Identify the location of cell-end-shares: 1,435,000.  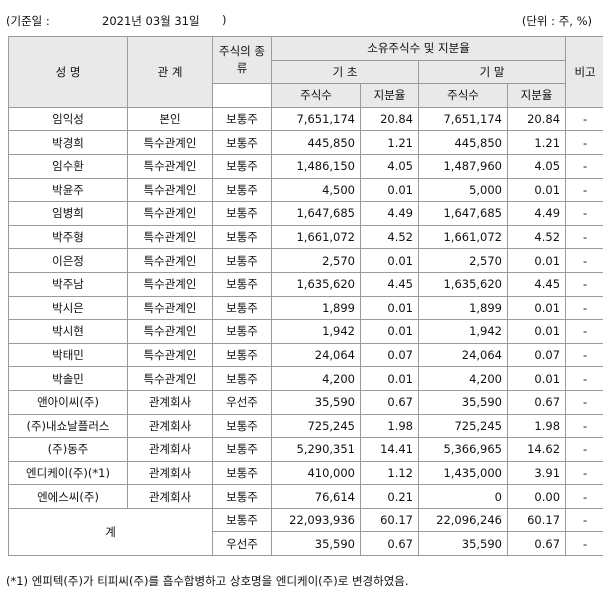
(463, 473).